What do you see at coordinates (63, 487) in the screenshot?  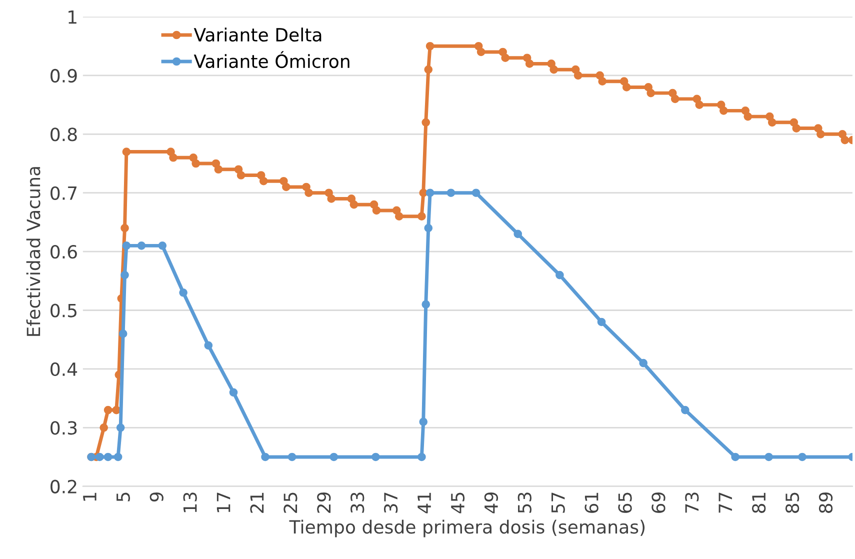 I see `y-tick-label: 0.2` at bounding box center [63, 487].